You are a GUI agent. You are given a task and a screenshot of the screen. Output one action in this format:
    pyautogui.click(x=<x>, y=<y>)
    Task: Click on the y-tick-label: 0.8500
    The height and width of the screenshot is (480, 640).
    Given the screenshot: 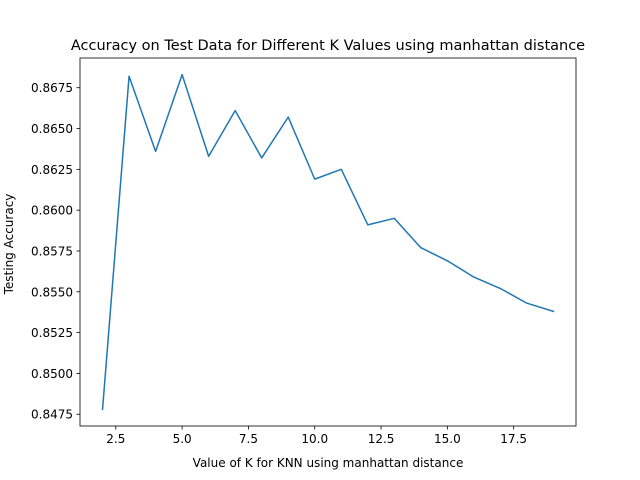 What is the action you would take?
    pyautogui.click(x=52, y=374)
    